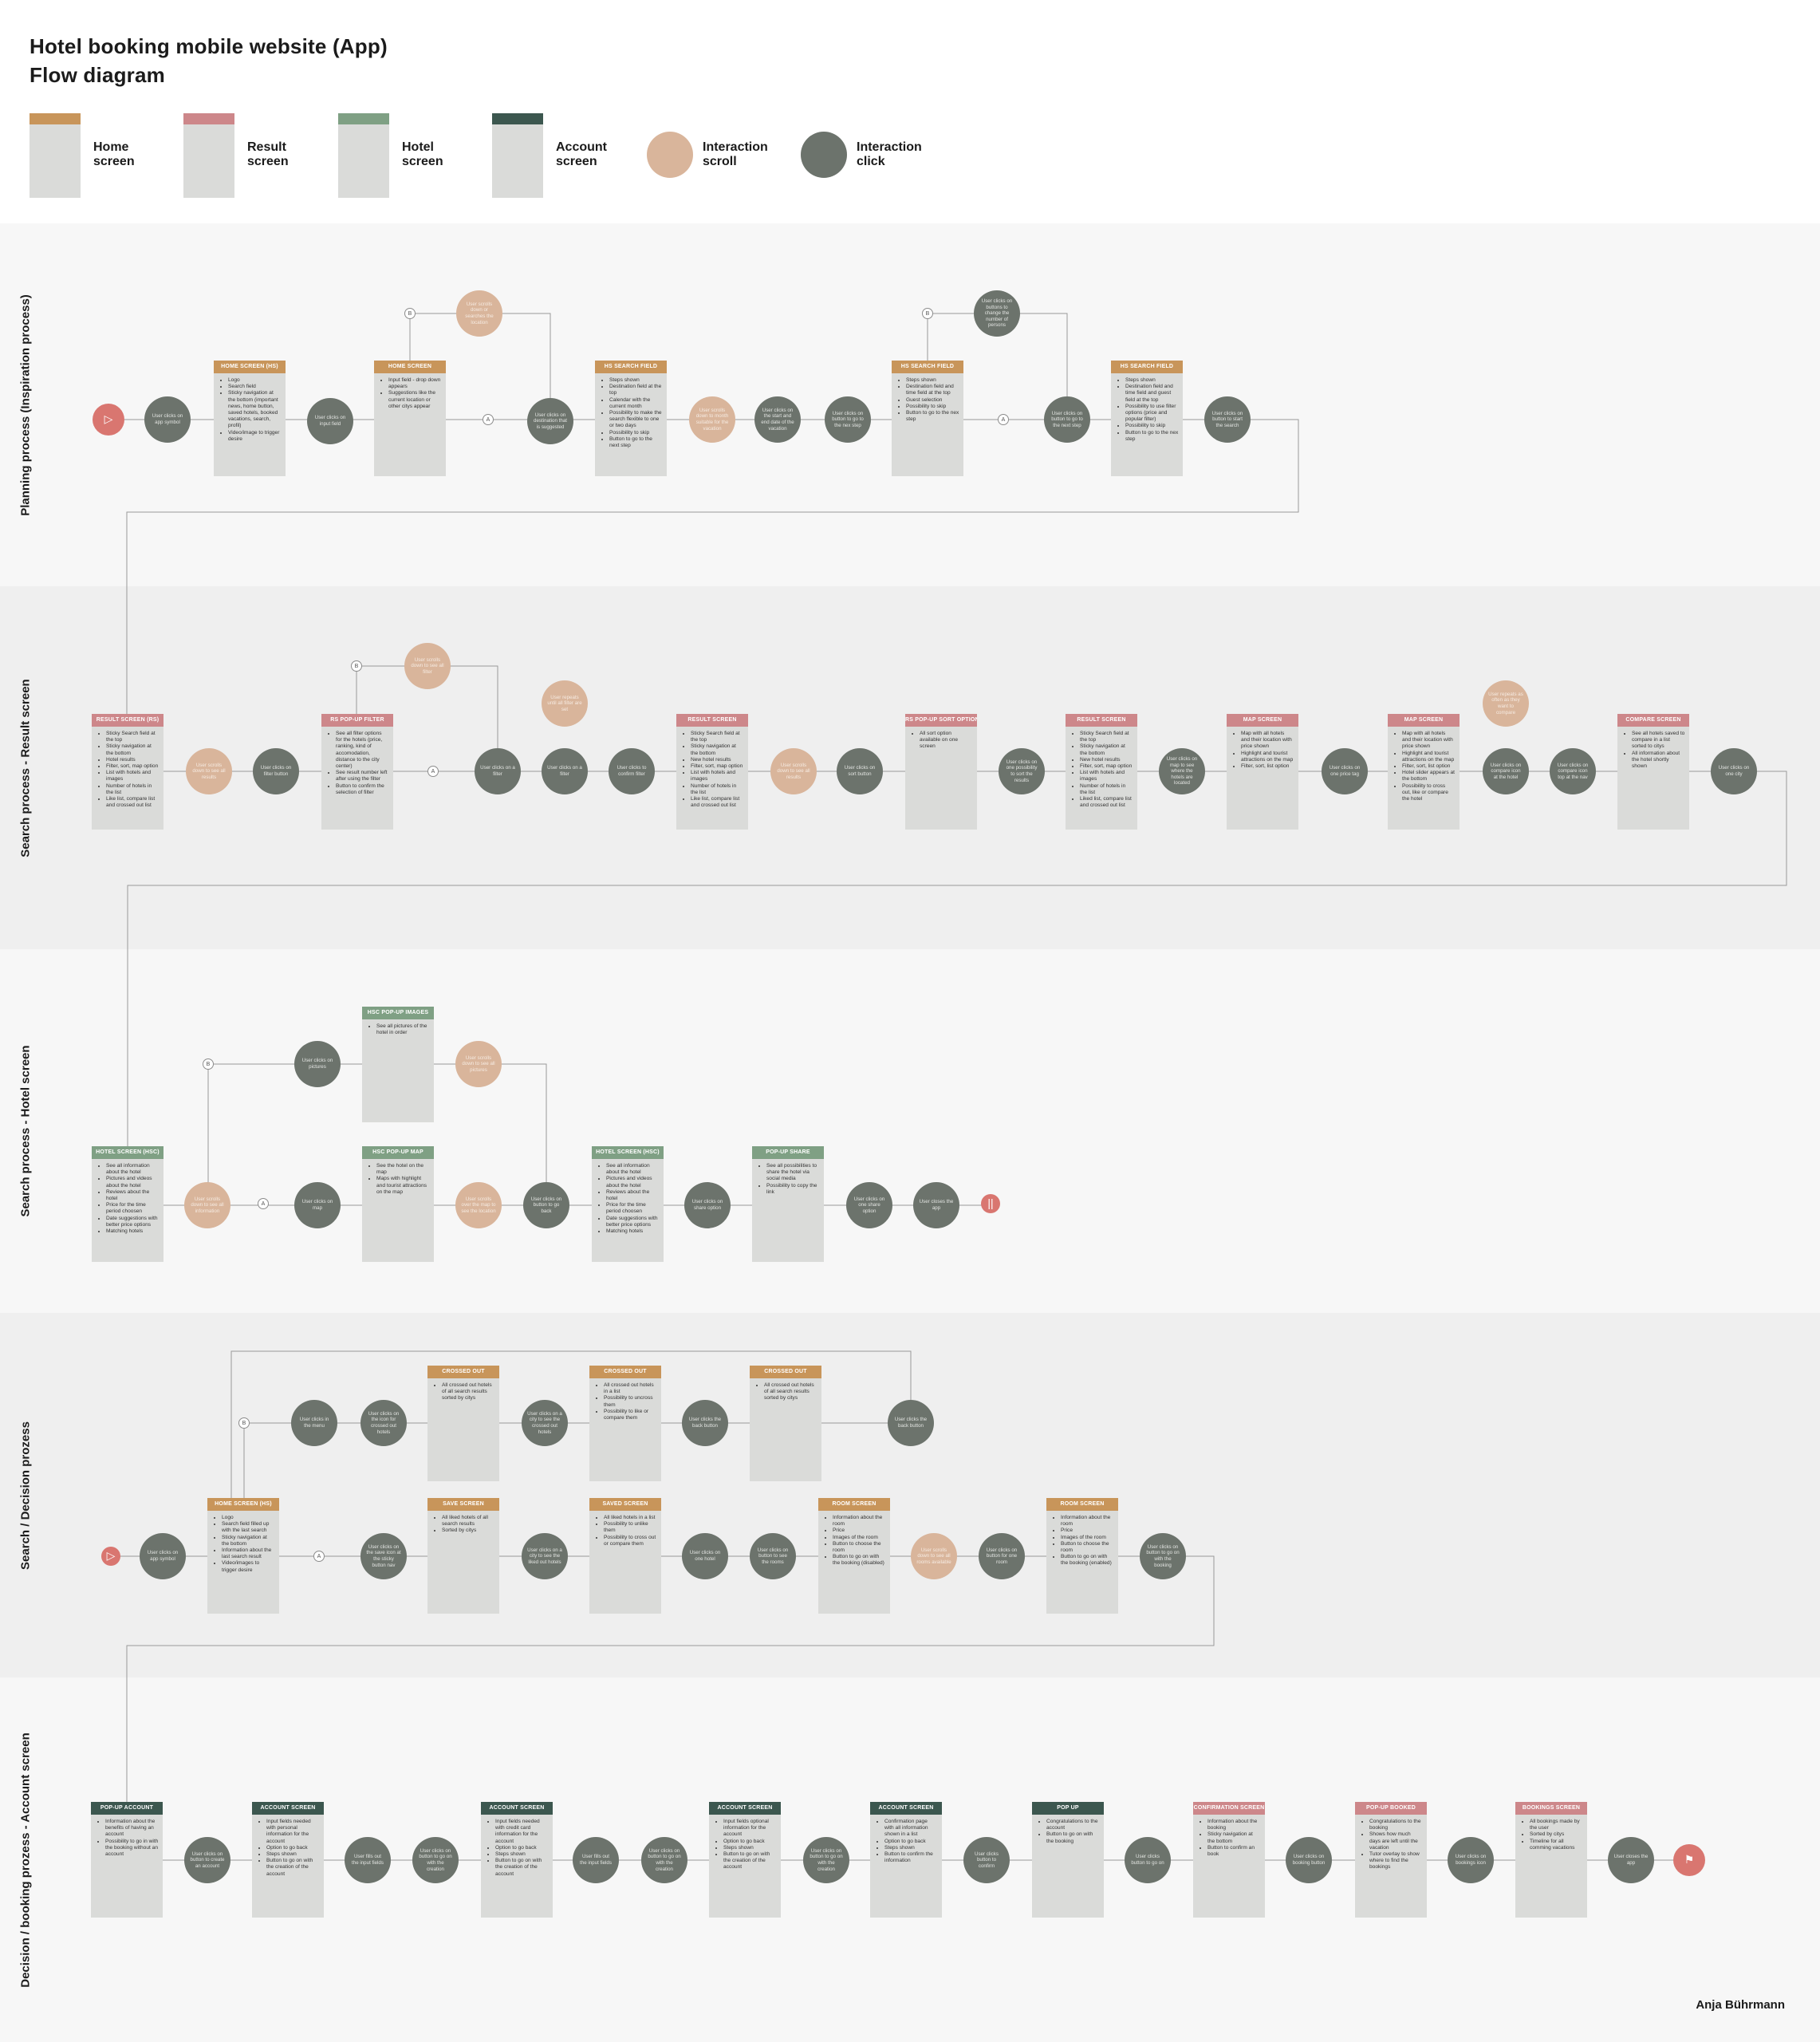 This screenshot has height=2042, width=1820. Describe the element at coordinates (248, 1566) in the screenshot. I see `screen-card-item: Video/images to trigger desire` at that location.